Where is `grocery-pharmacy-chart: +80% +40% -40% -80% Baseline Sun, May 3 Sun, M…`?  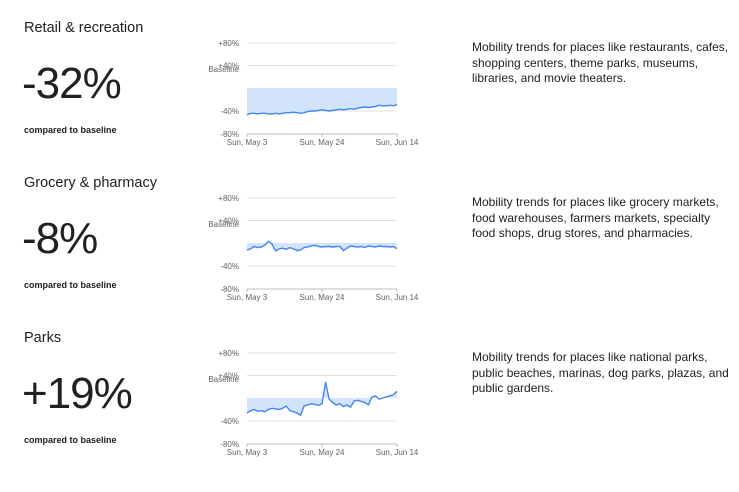
grocery-pharmacy-chart: +80% +40% -40% -80% Baseline Sun, May 3 Sun, M… is located at coordinates (313, 248).